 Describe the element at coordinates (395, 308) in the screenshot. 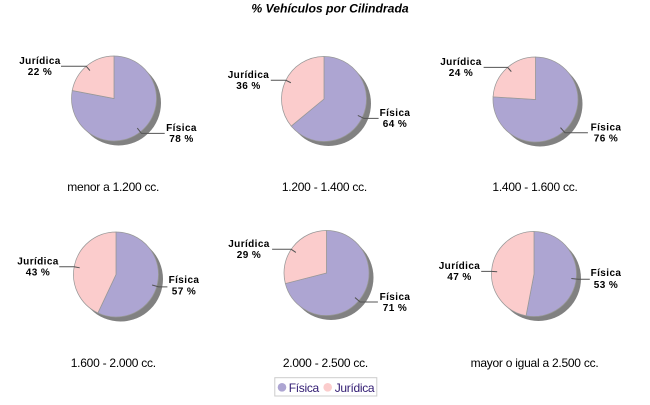

I see `svg-text: 71 %` at that location.